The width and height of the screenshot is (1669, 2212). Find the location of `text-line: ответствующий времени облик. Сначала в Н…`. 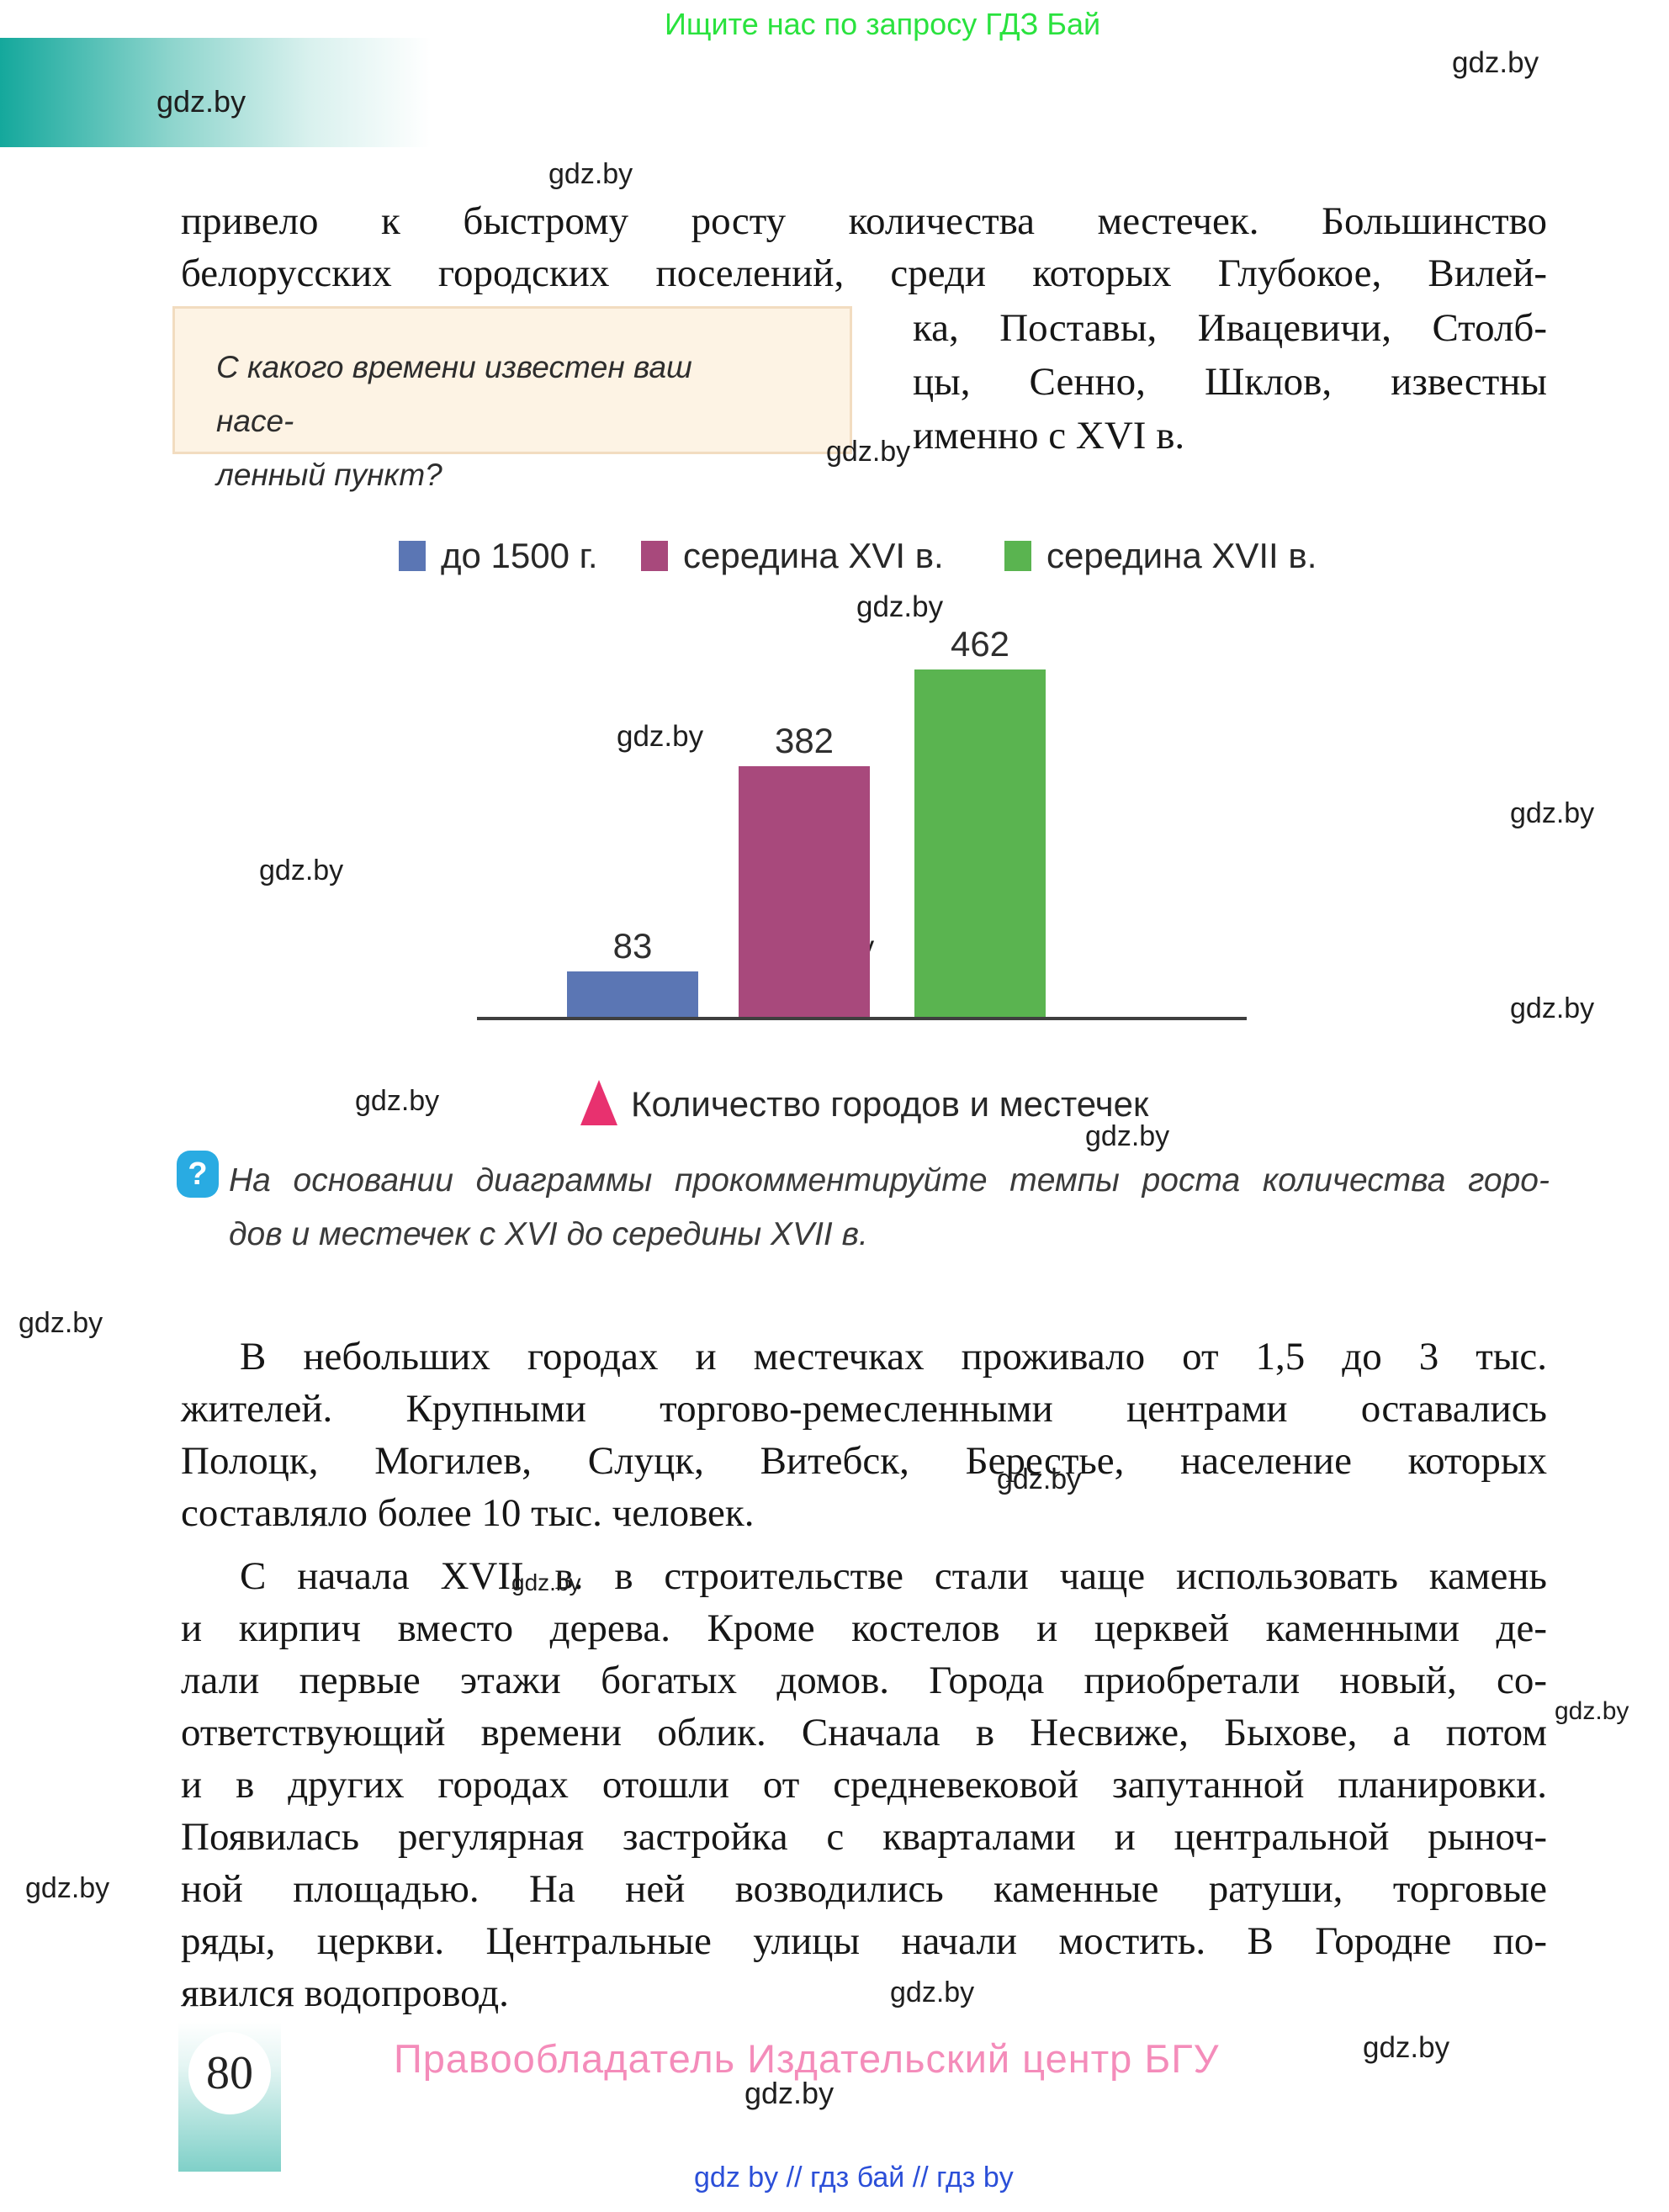

text-line: ответствующий времени облик. Сначала в Н… is located at coordinates (864, 1733).